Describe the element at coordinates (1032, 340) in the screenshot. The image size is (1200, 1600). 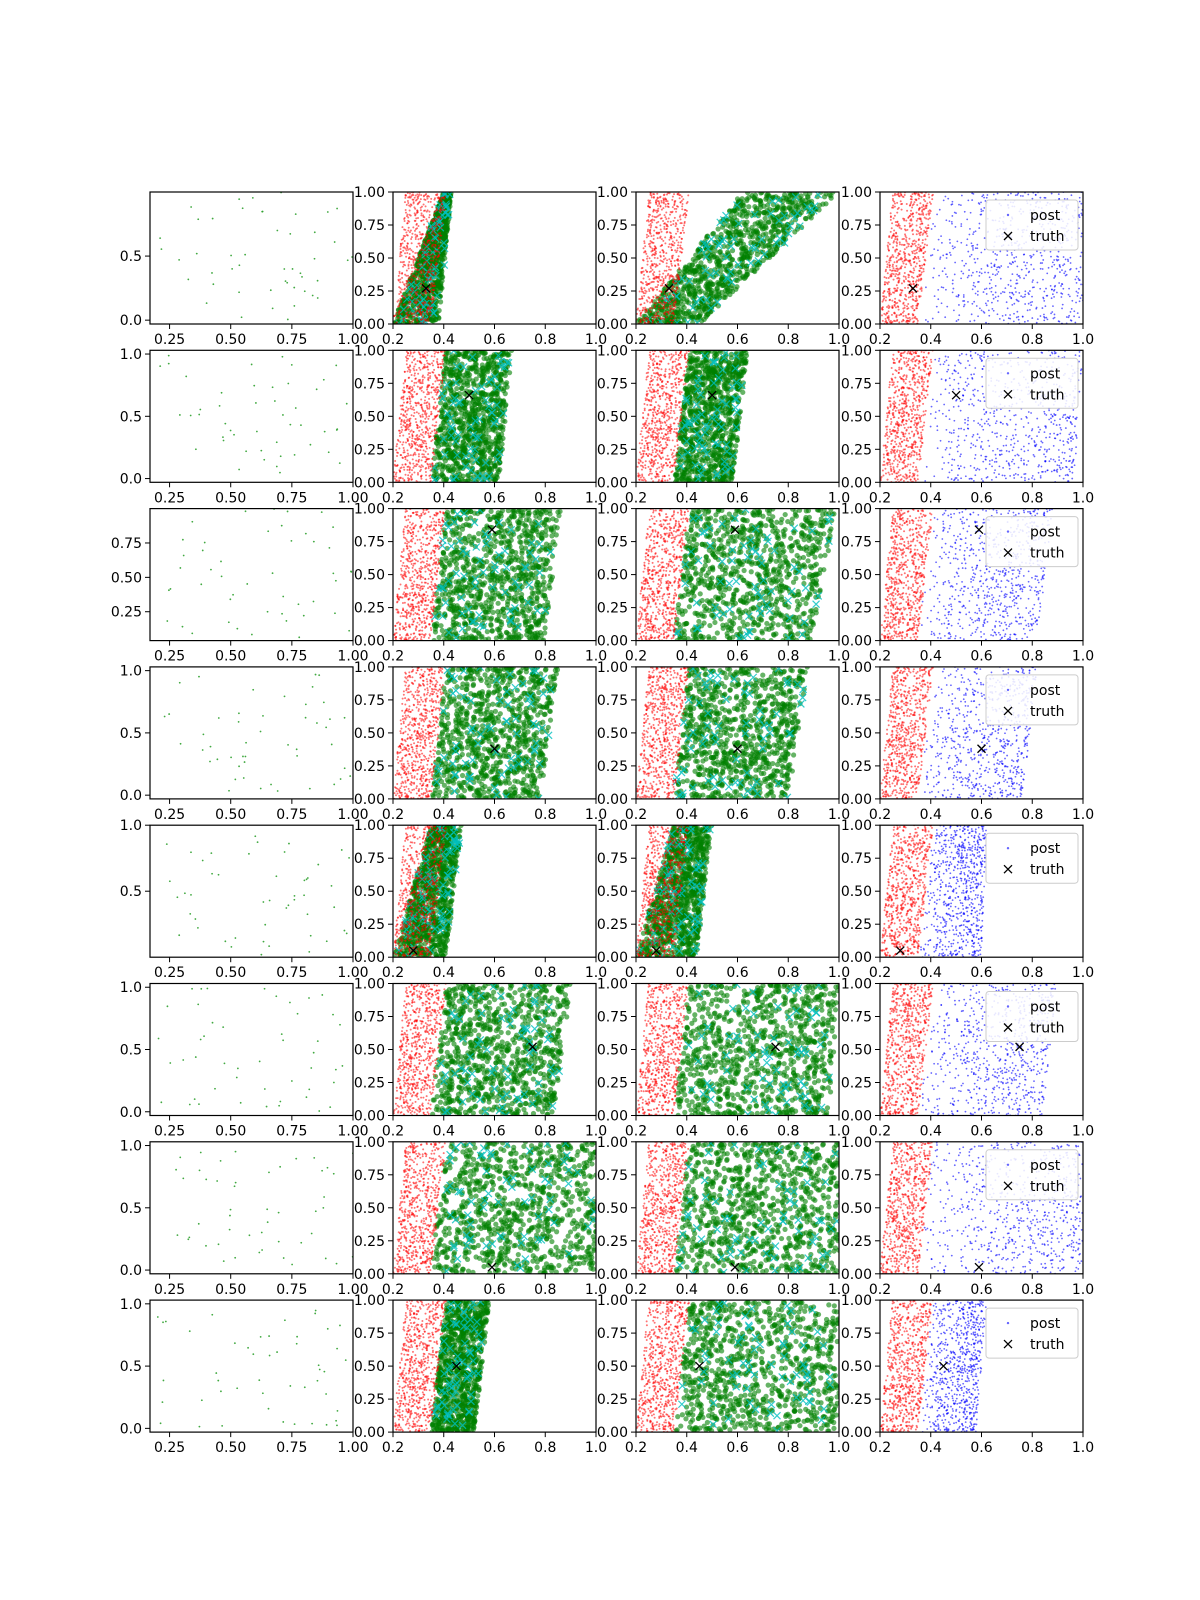
I see `x-tick-label: 0.8` at that location.